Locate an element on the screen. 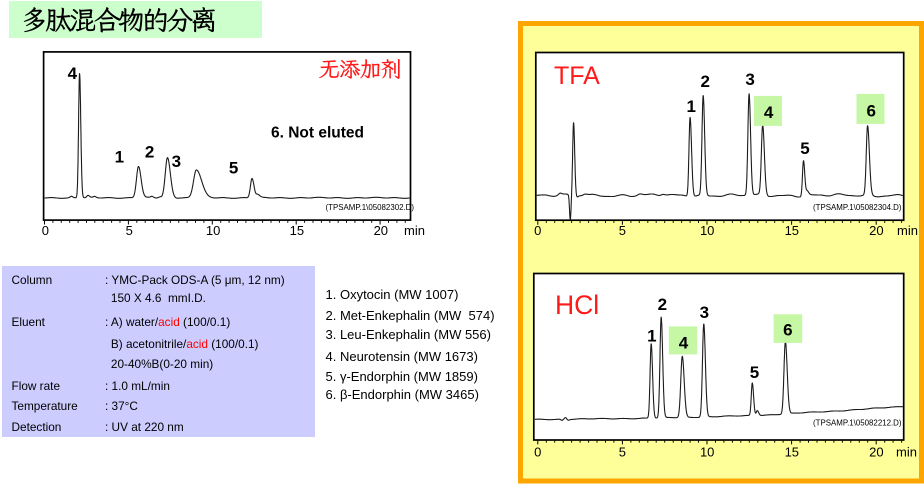  svg-text: (TPSAMP.1\05082302.D) is located at coordinates (370, 207).